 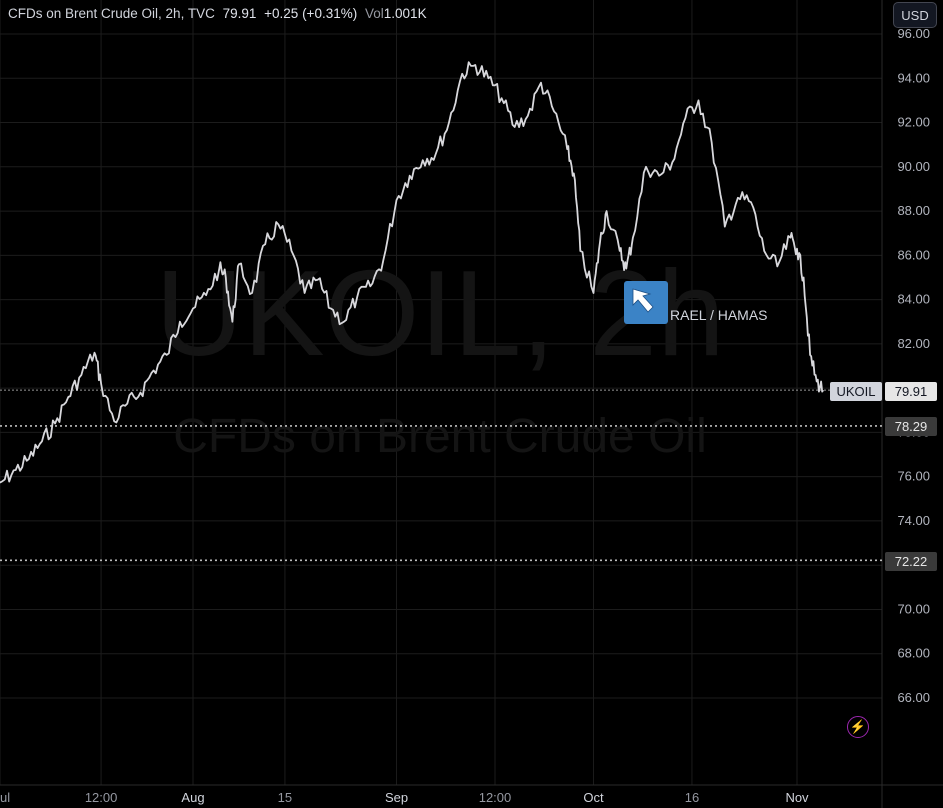 I want to click on y-tick-label: 70.00, so click(x=913, y=608).